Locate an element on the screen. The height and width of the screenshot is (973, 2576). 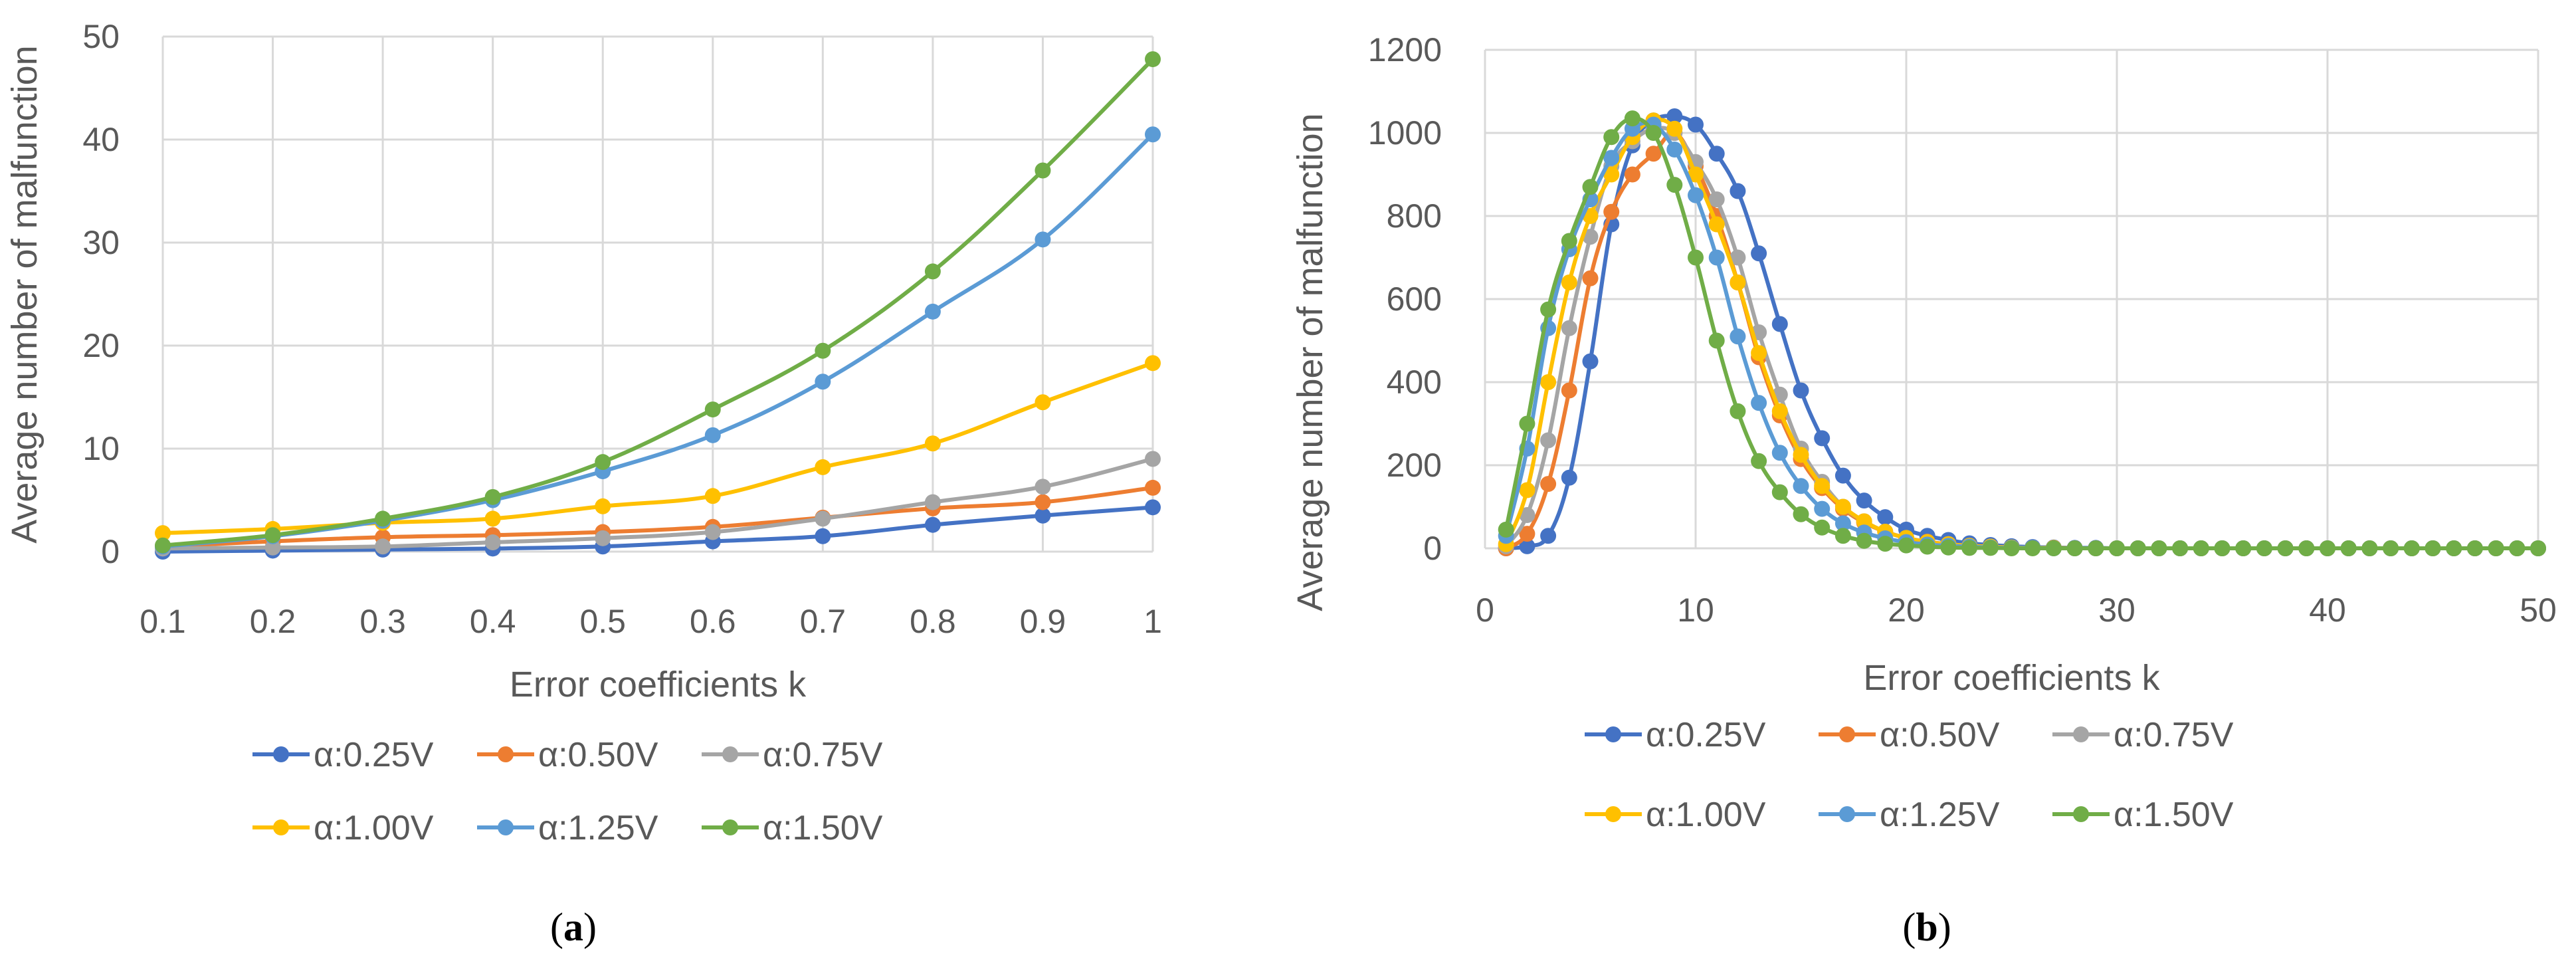
x-tick-label: 20 is located at coordinates (1906, 610).